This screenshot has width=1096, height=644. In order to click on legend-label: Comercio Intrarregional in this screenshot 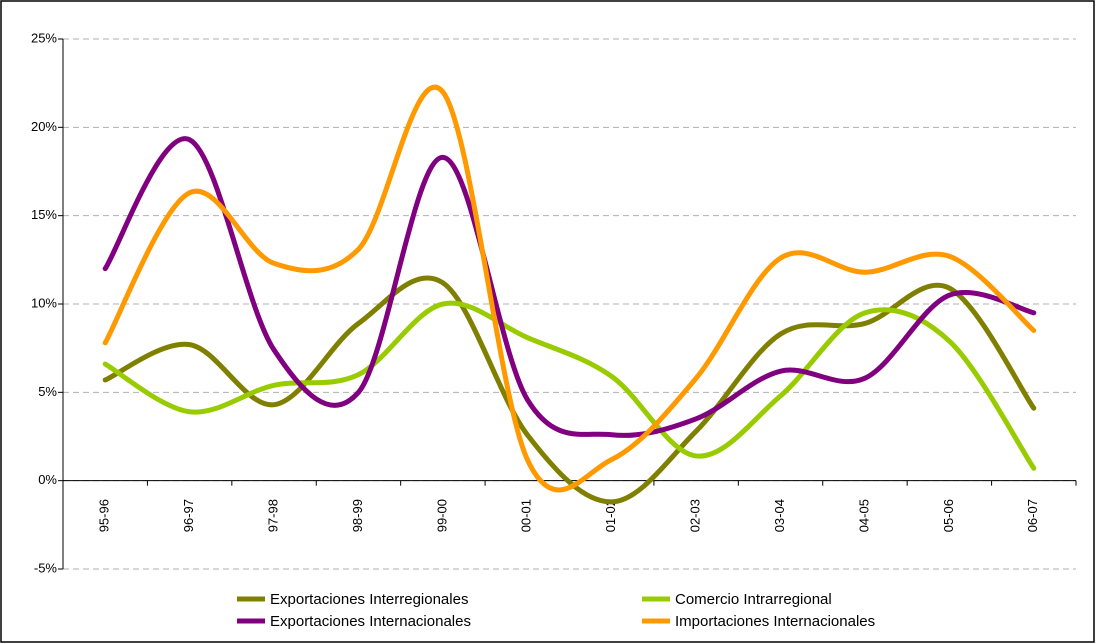, I will do `click(753, 599)`.